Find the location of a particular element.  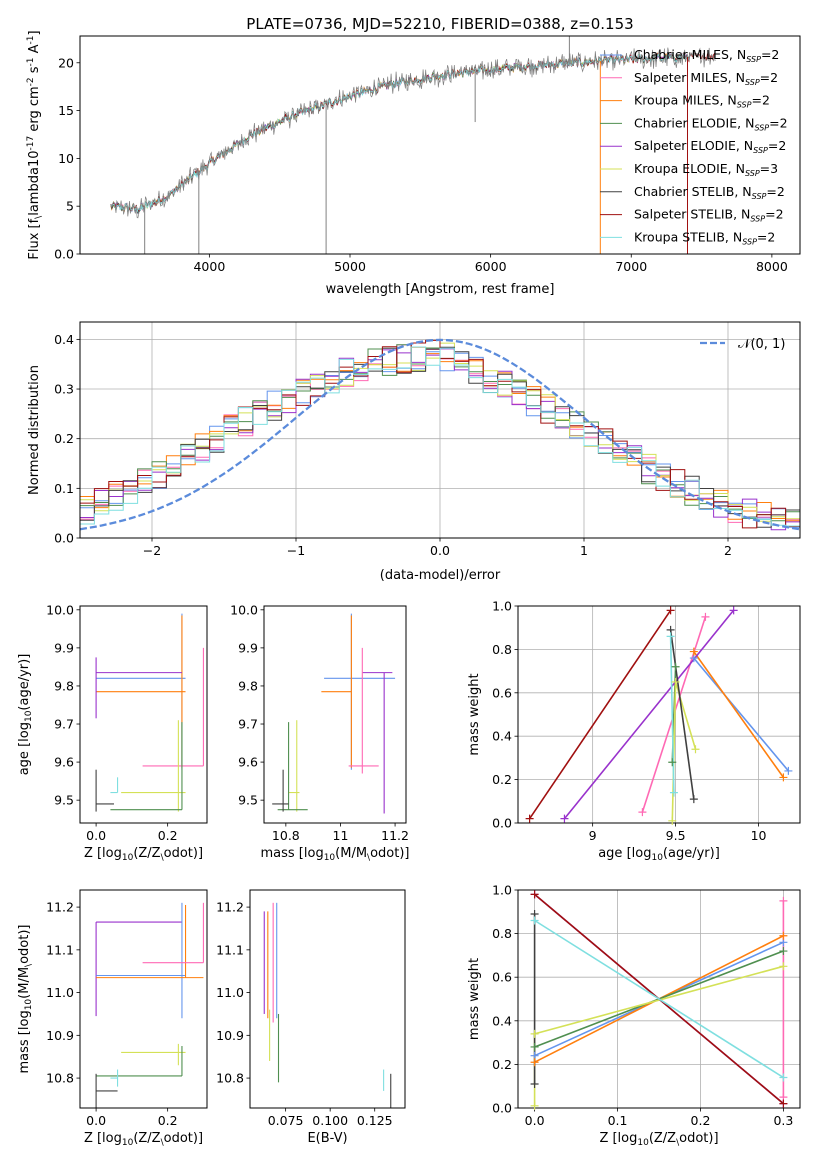

Z-mass-axes: 0.0 0.2 10.8 10.9 11.0 11.1 11.2 is located at coordinates (127, 1008).